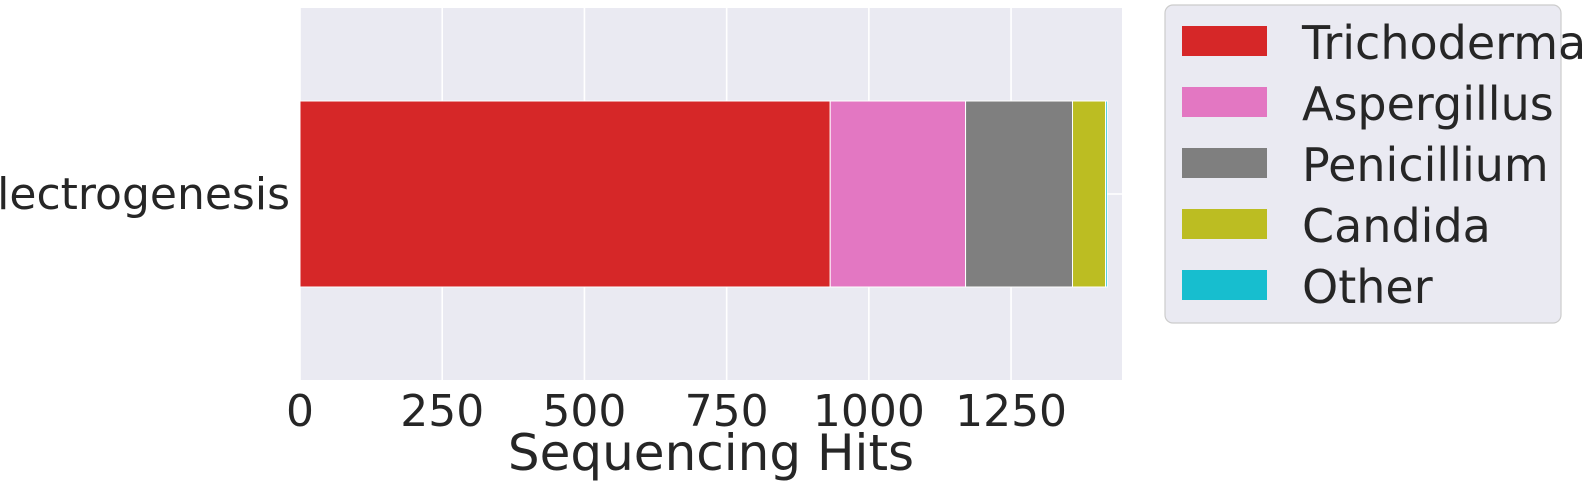 The height and width of the screenshot is (494, 1596). I want to click on y-category-labels: Electrogenesis, so click(145, 194).